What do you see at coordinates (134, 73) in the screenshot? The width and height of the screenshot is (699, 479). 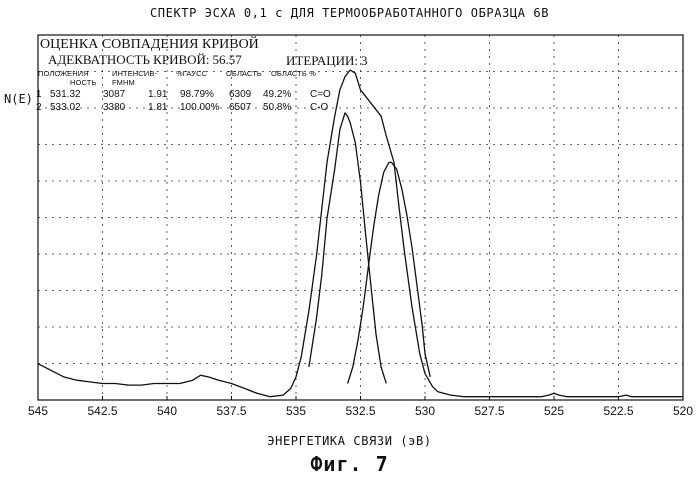 I see `col-intensity-header: ИНТЕНСИВ-` at bounding box center [134, 73].